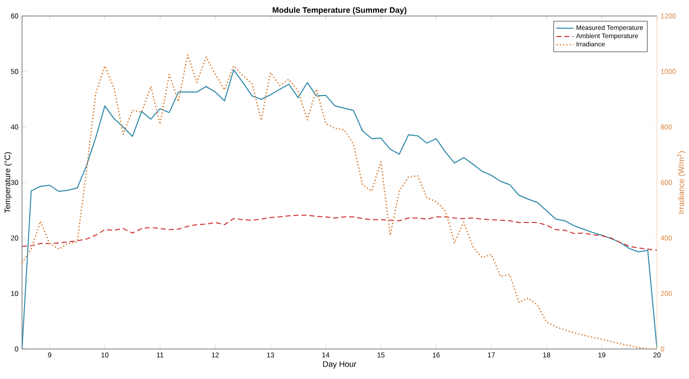 This screenshot has height=379, width=689. What do you see at coordinates (339, 365) in the screenshot?
I see `x-axis-title: Day Hour` at bounding box center [339, 365].